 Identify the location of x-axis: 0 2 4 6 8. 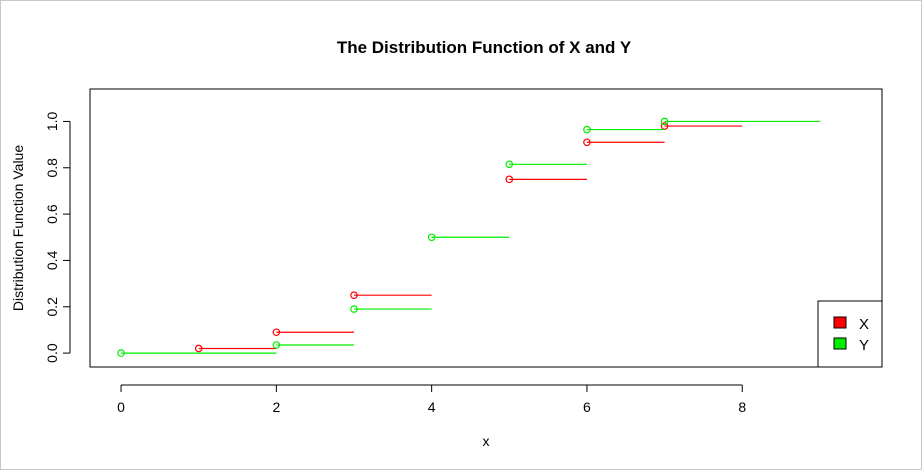
(431, 399).